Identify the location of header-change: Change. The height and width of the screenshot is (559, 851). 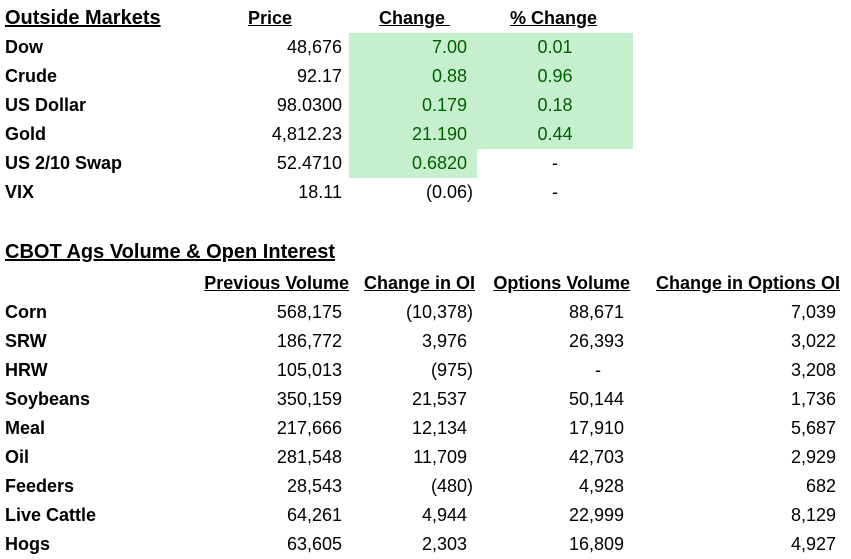
(415, 18).